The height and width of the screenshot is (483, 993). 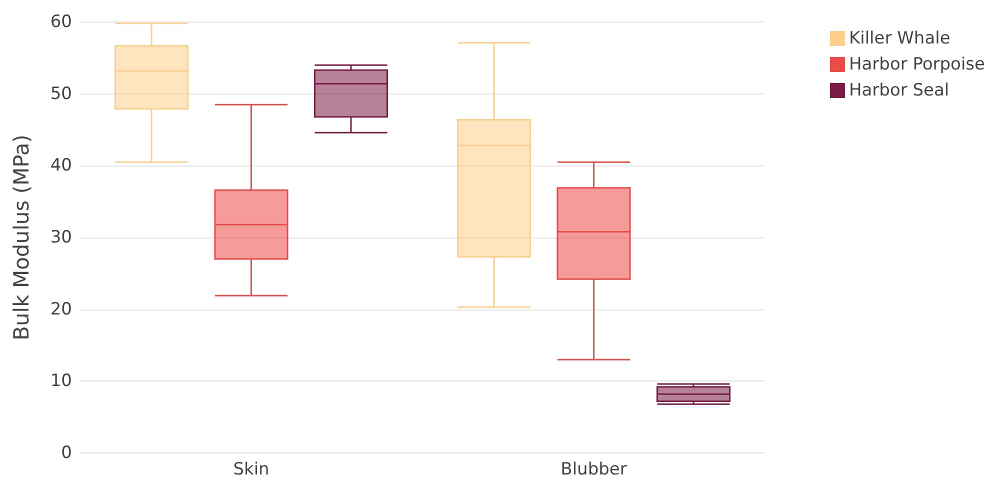 What do you see at coordinates (61, 22) in the screenshot?
I see `y-tick-label: 60` at bounding box center [61, 22].